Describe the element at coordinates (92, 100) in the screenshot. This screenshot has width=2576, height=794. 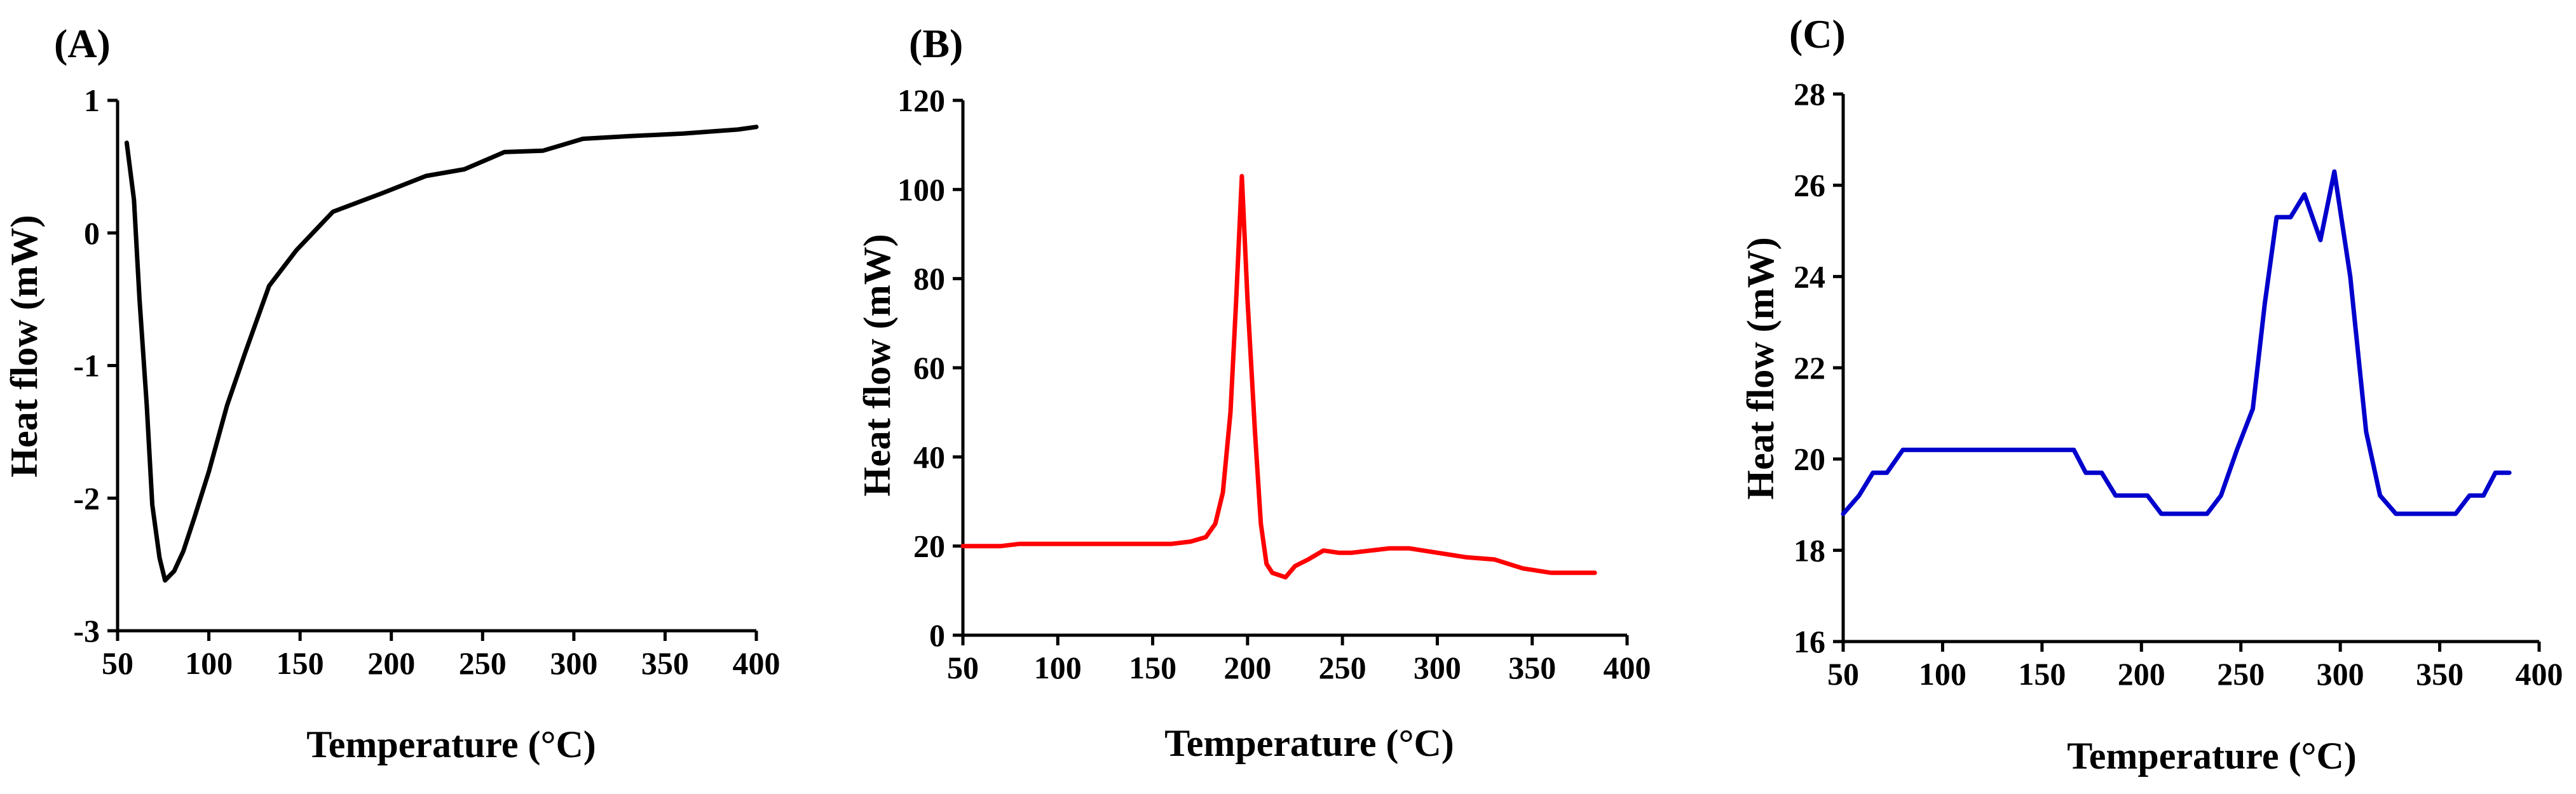
I see `y-tick-label-a: 1` at that location.